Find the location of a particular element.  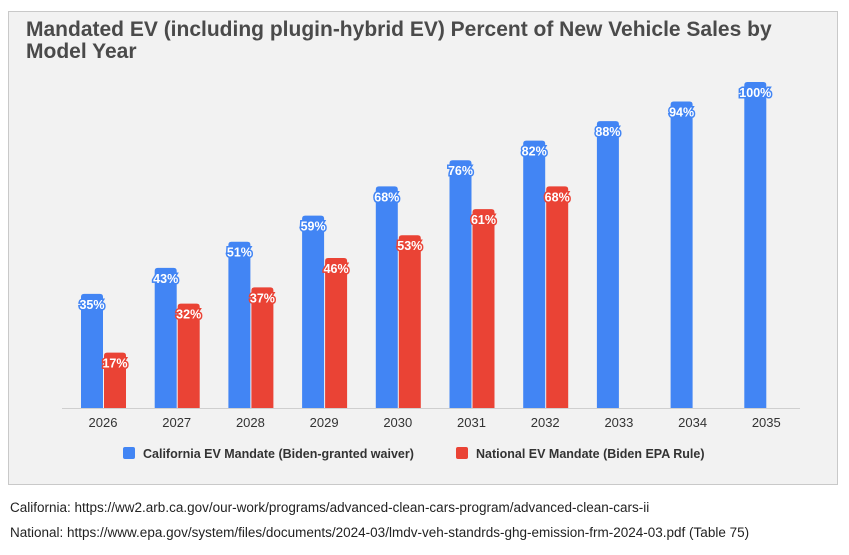

bar-california-2028 is located at coordinates (239, 324).